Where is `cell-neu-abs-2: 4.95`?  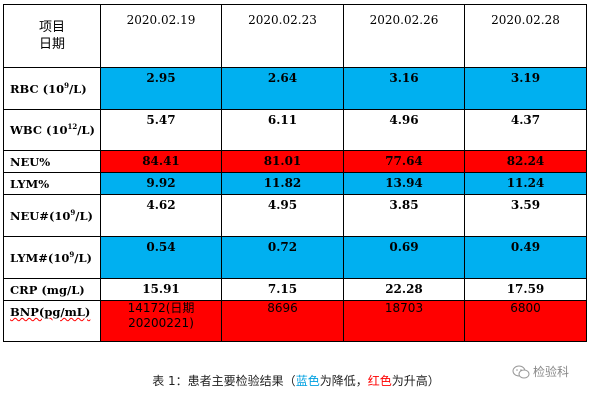
cell-neu-abs-2: 4.95 is located at coordinates (282, 215).